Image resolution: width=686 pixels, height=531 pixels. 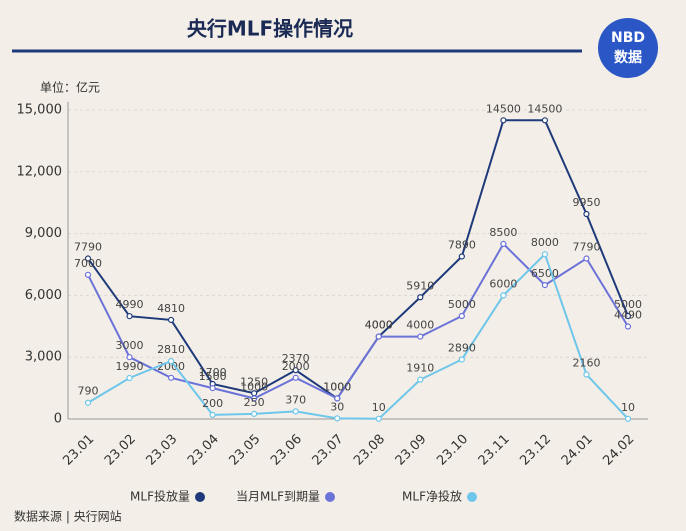 I want to click on logo-badge, so click(x=628, y=48).